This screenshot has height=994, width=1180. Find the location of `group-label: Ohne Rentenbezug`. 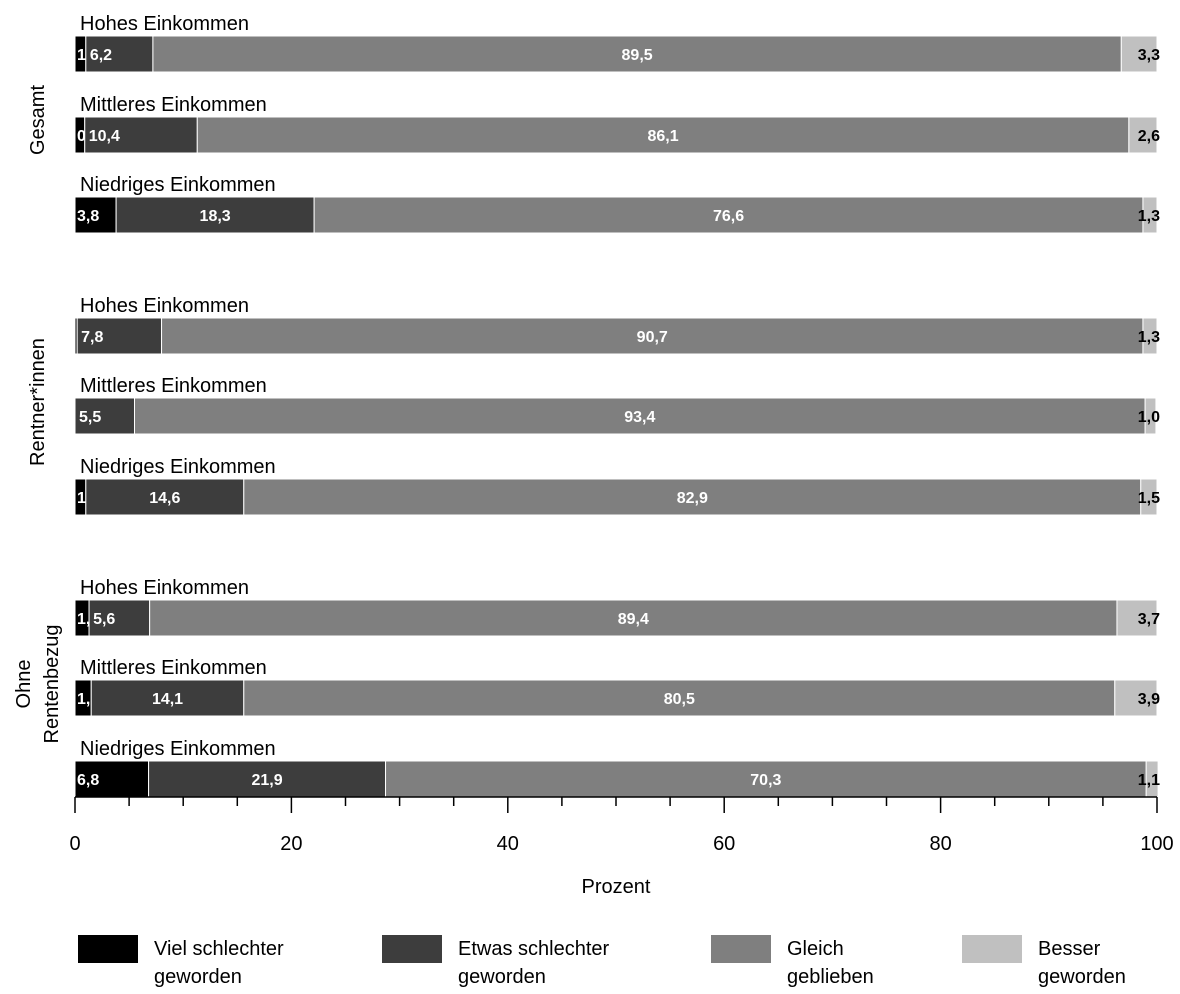

group-label: Ohne Rentenbezug is located at coordinates (38, 684).